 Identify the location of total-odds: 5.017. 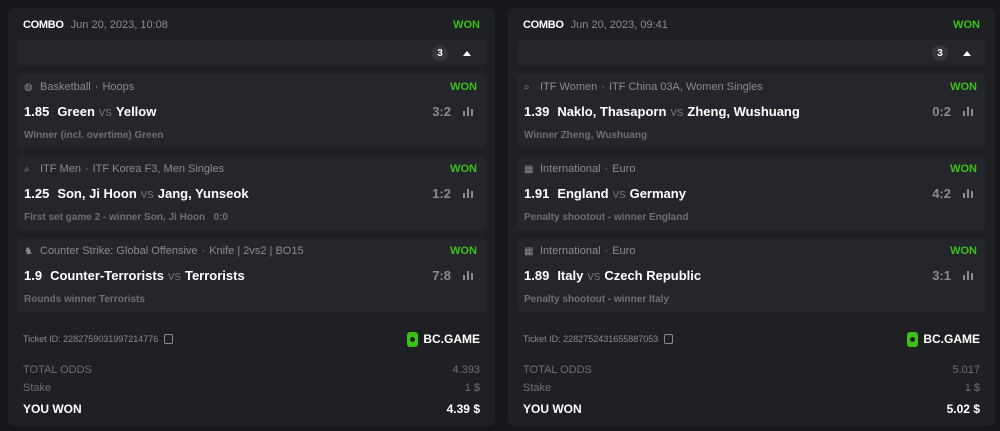
(966, 370).